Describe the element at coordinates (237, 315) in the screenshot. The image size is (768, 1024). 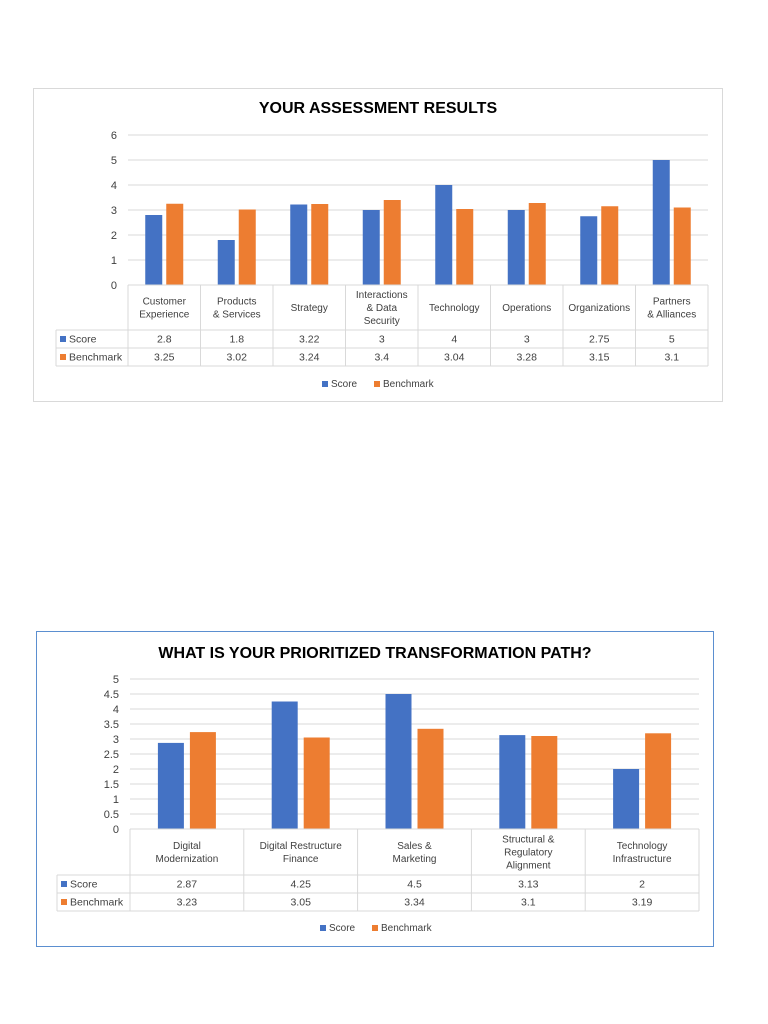
I see `category-label: & Services` at that location.